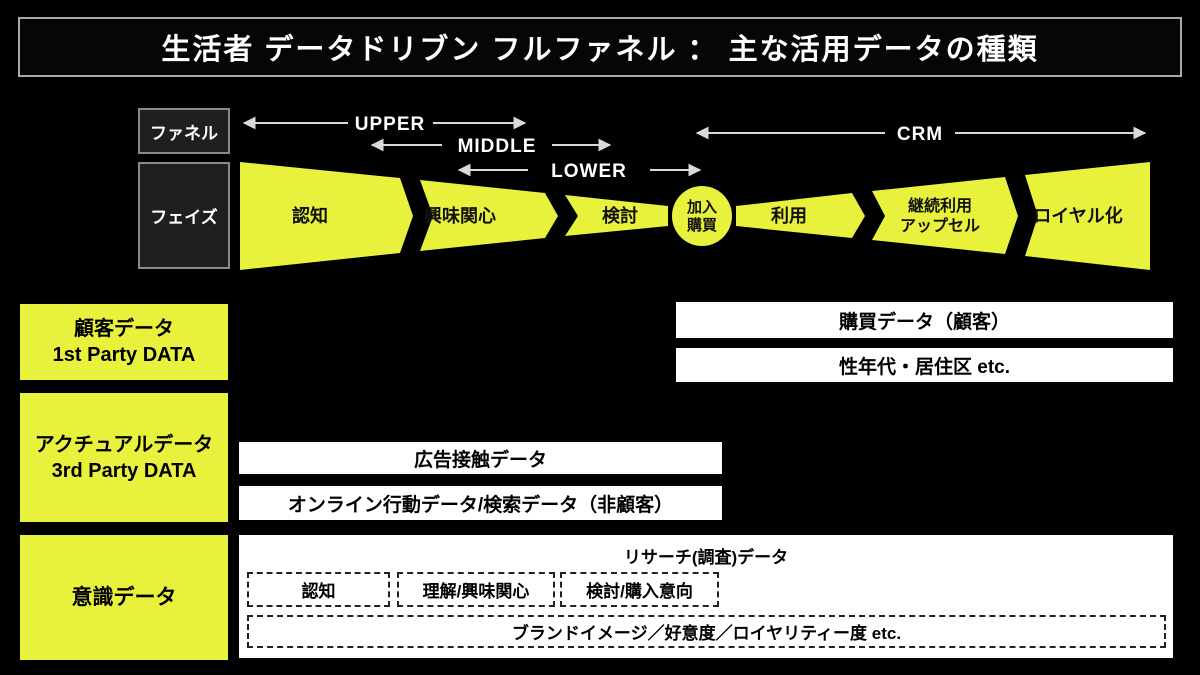 This screenshot has height=675, width=1200. What do you see at coordinates (476, 589) in the screenshot?
I see `research-item-understanding-interest: 理解/興味関心` at bounding box center [476, 589].